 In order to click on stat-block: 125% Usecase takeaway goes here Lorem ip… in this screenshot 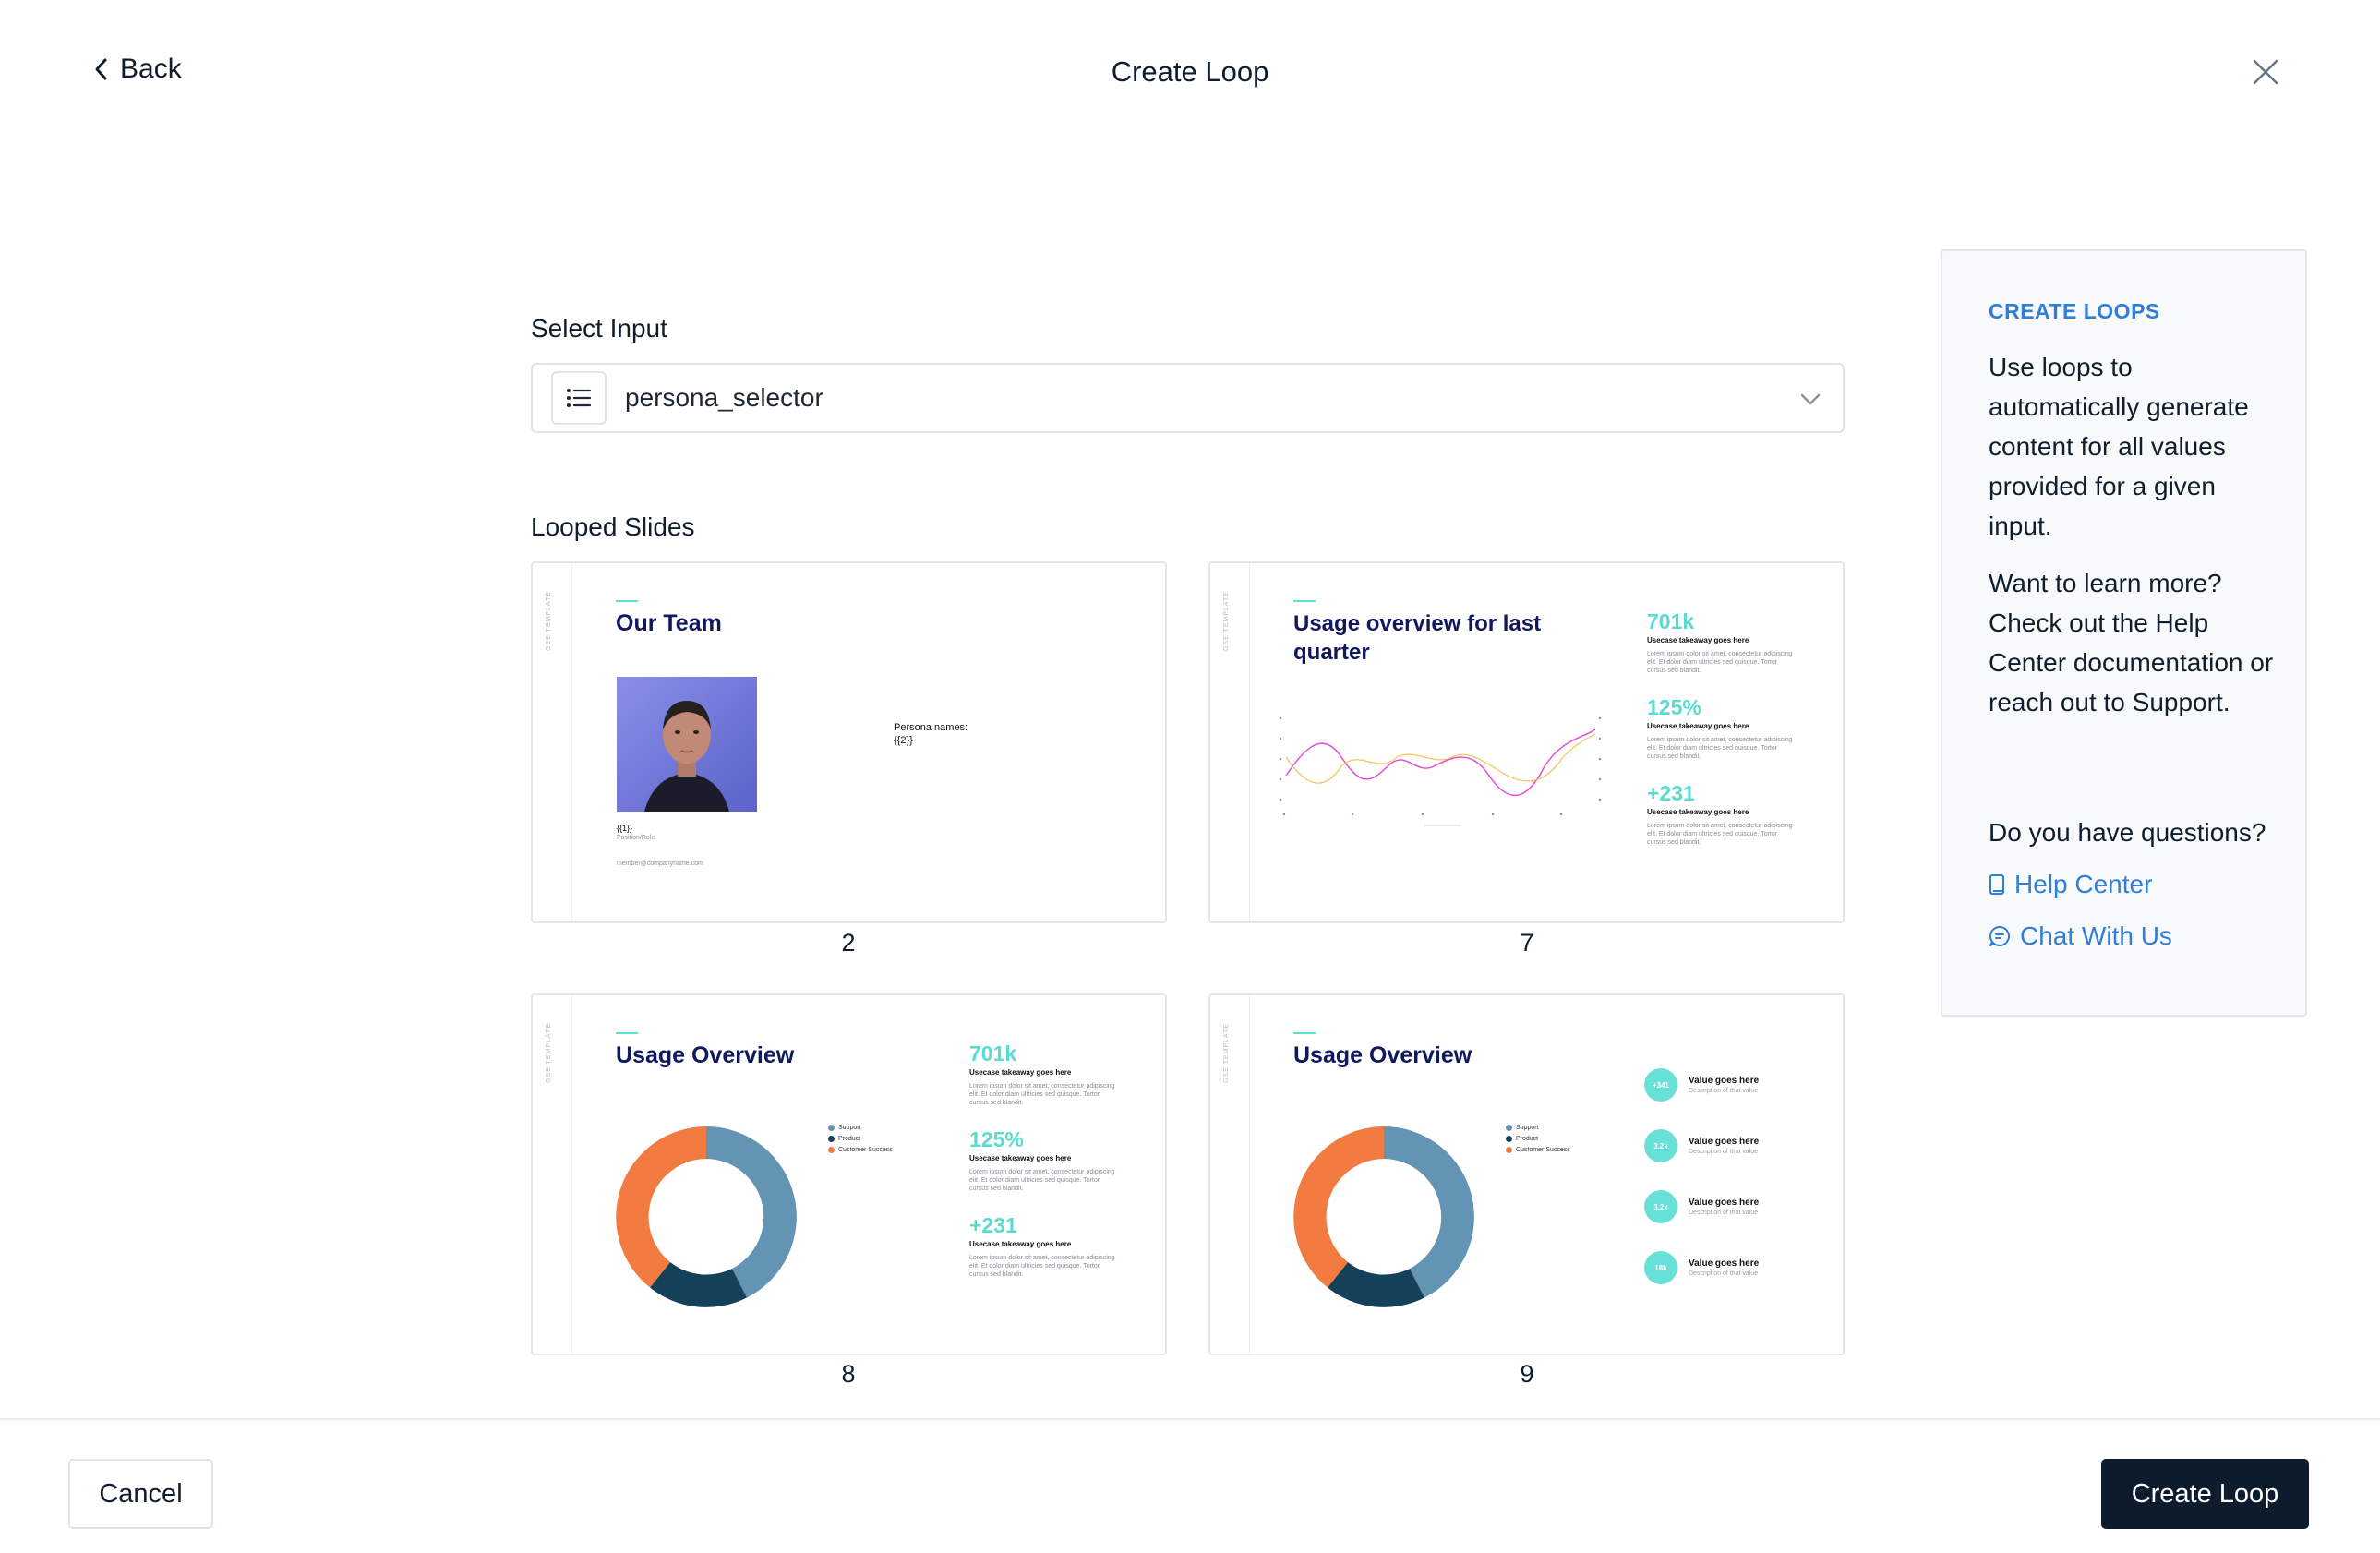, I will do `click(1043, 1160)`.